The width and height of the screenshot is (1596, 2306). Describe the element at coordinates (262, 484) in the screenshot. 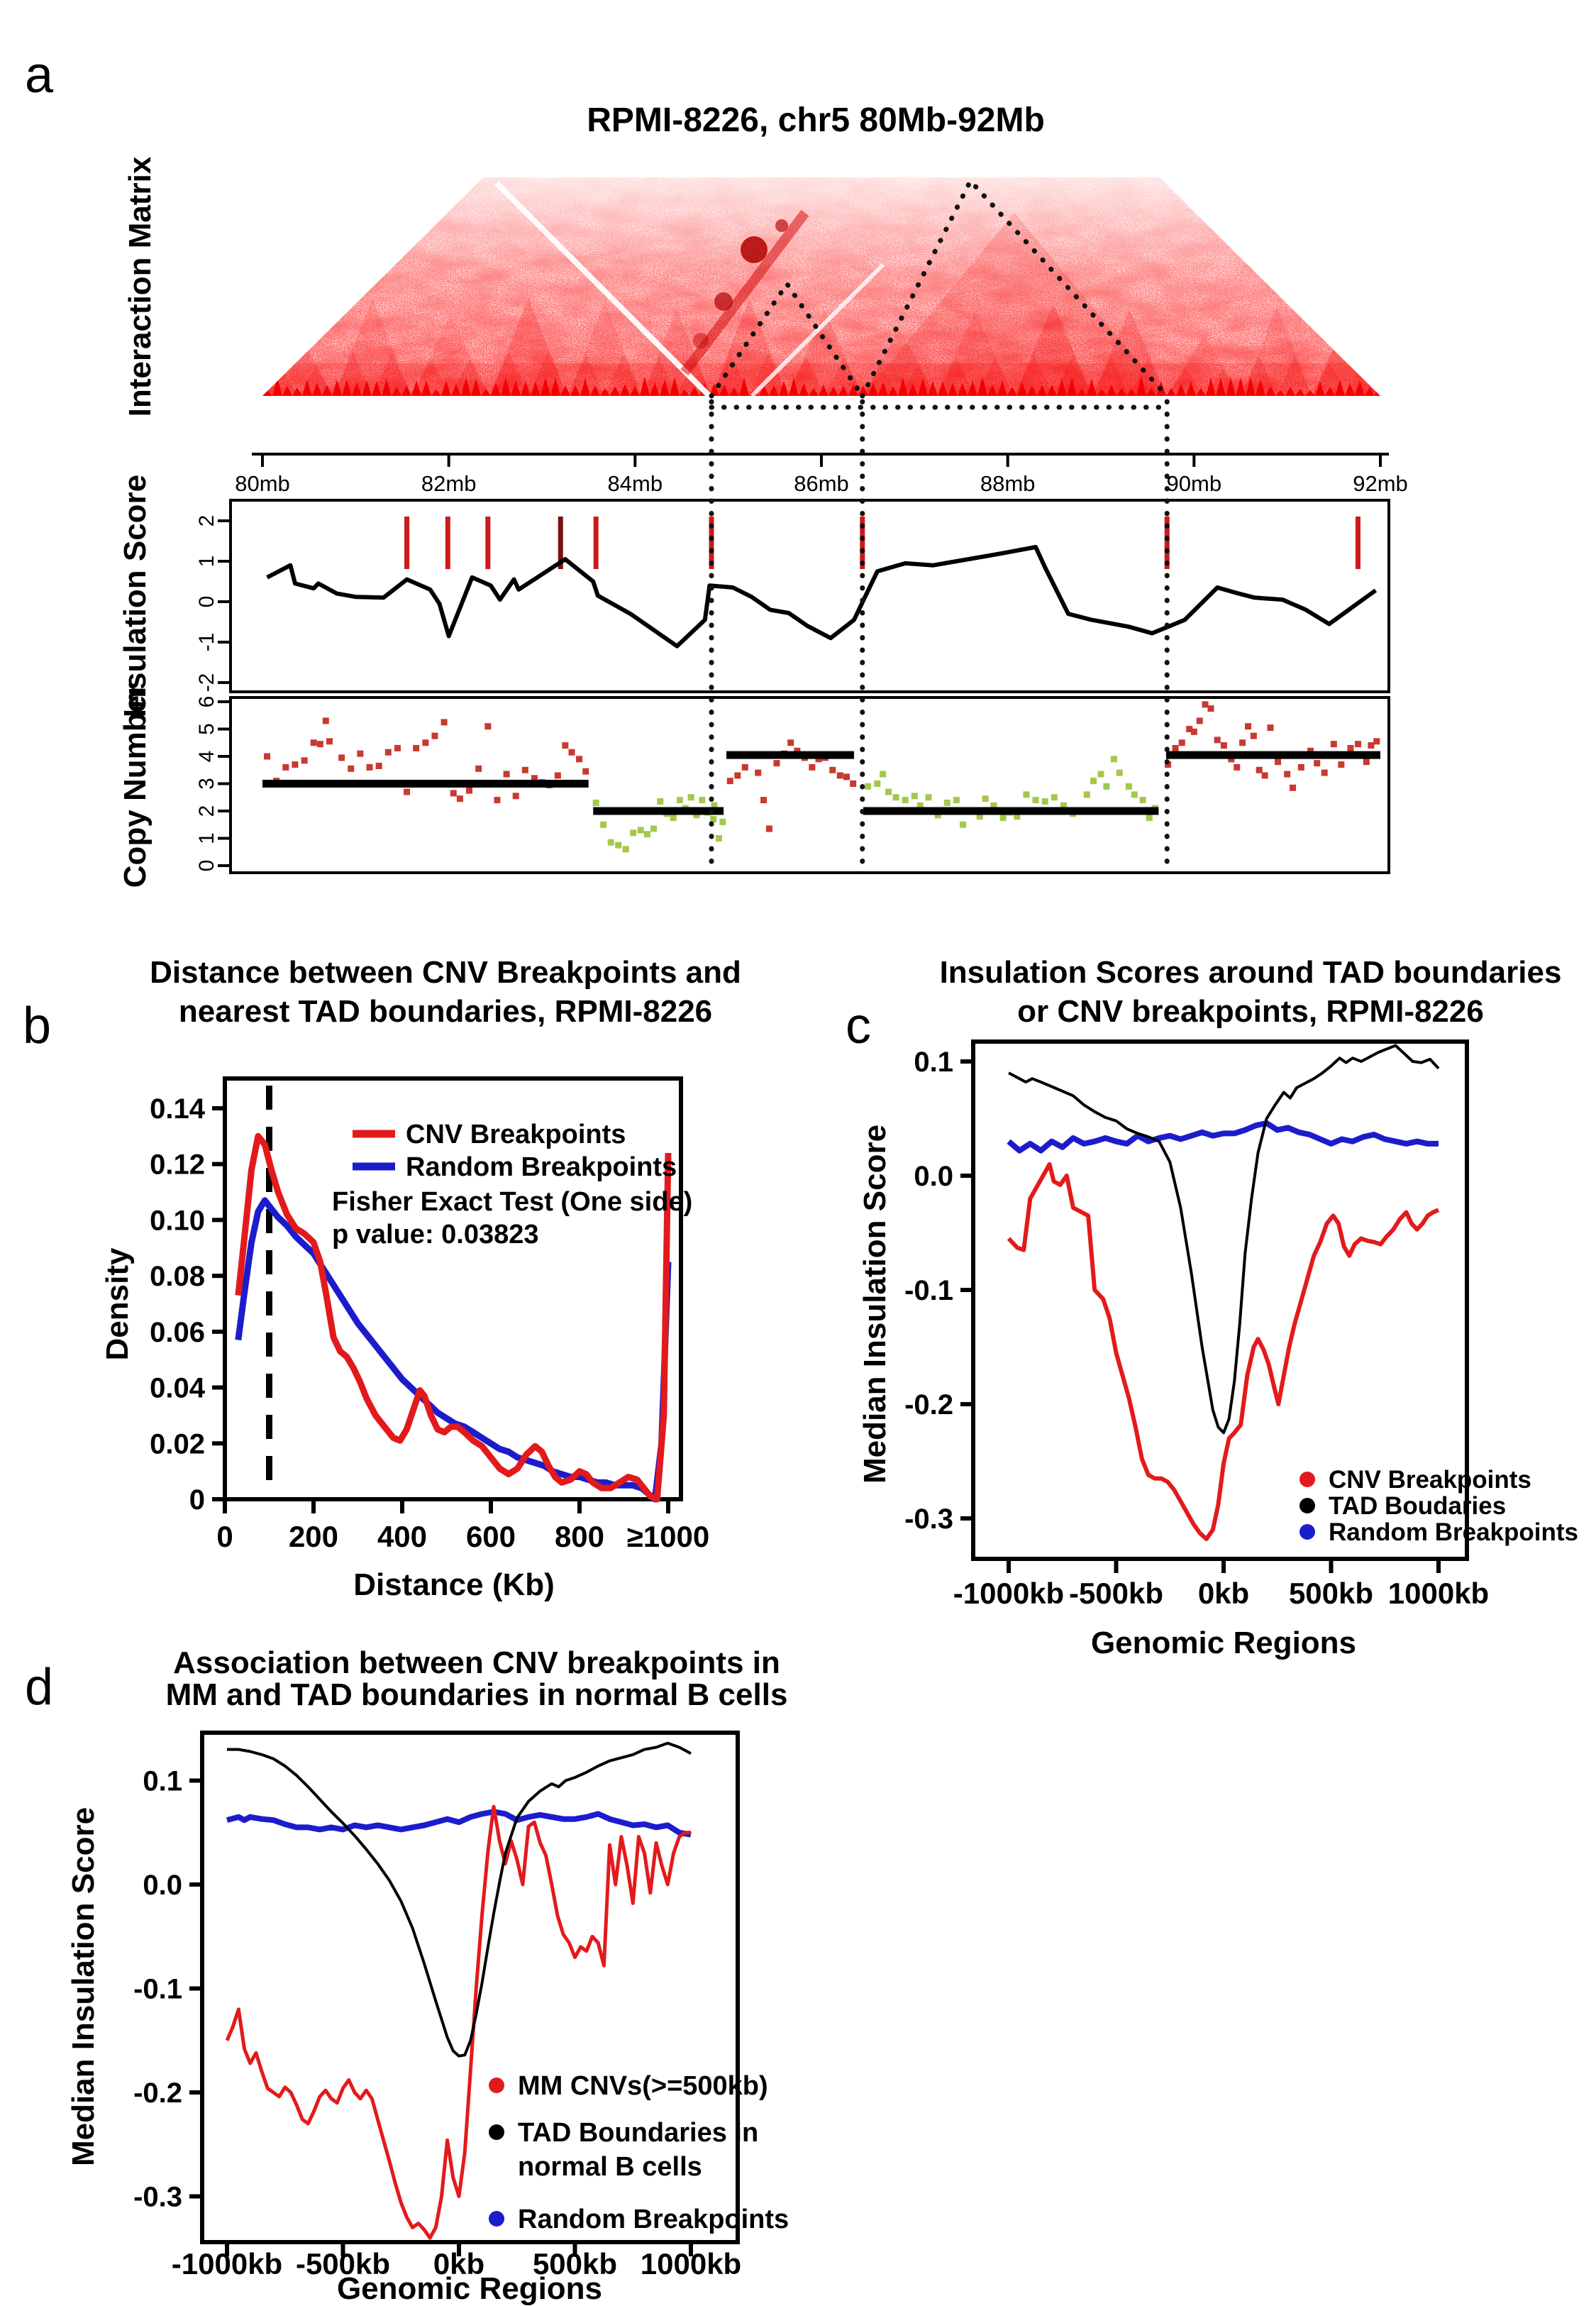

I see `ruler-tick-label: 80mb` at that location.